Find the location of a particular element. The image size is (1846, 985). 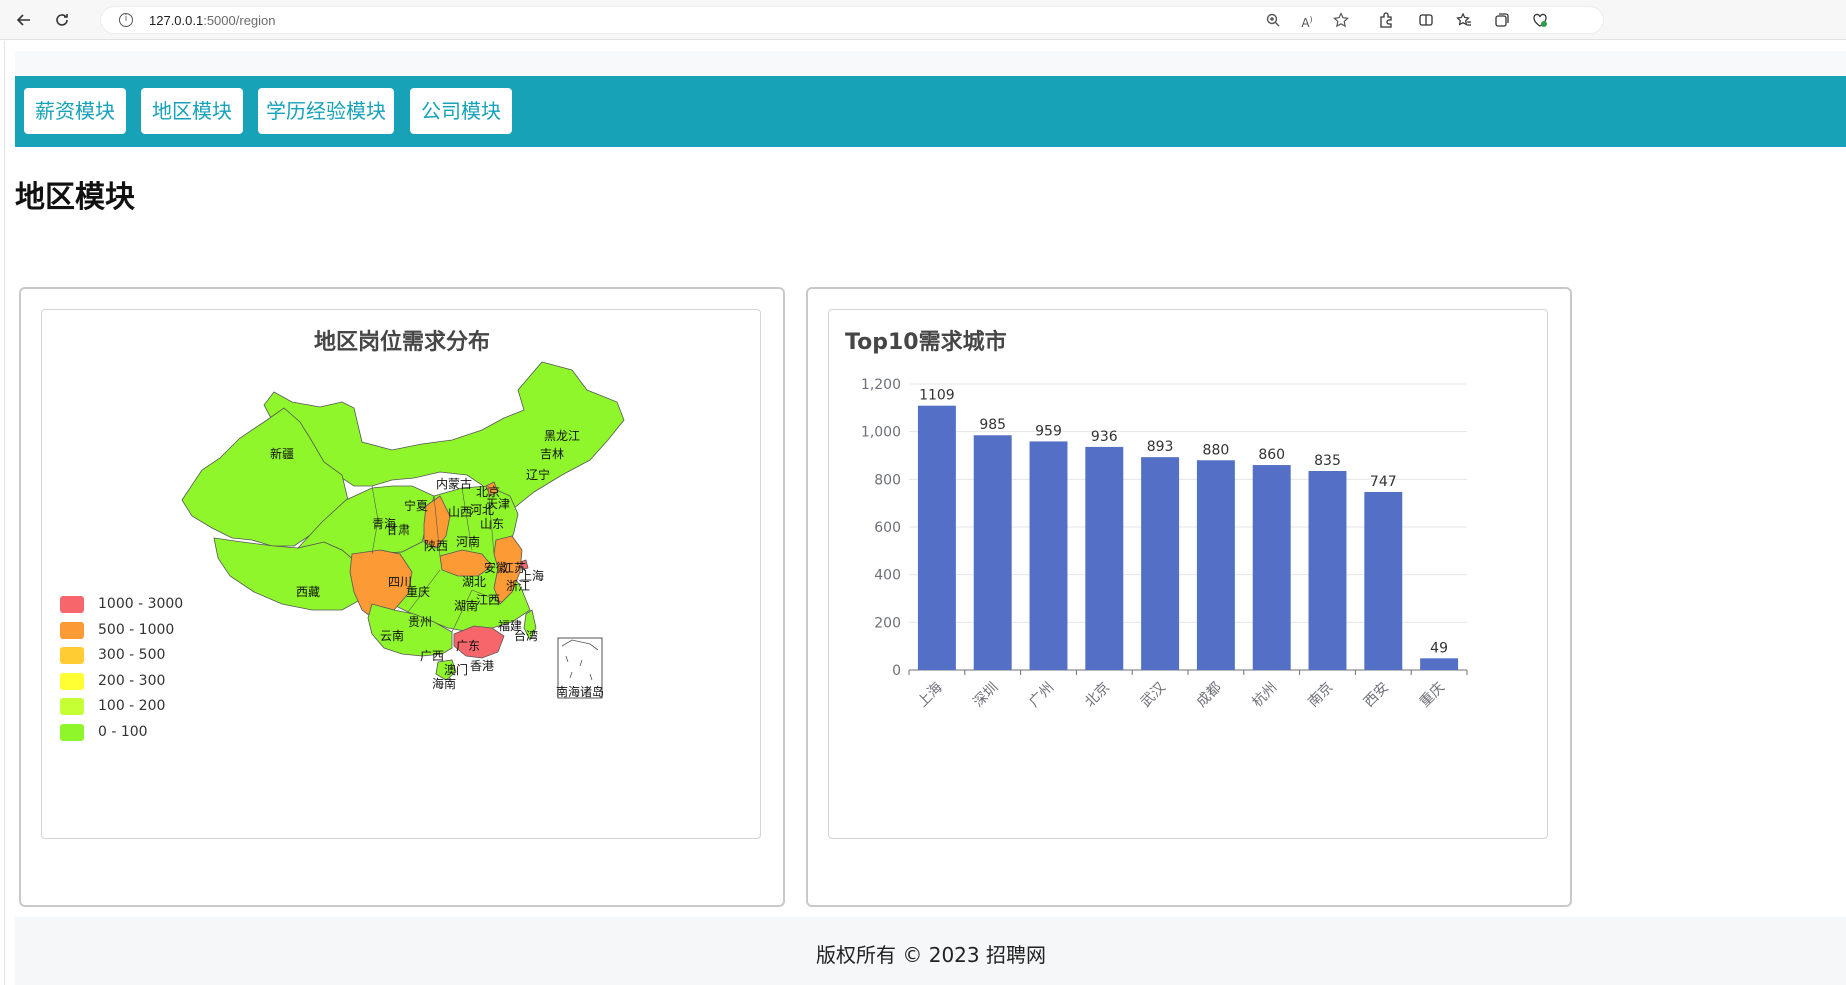

nav-button-region: 地区模块 is located at coordinates (192, 111).